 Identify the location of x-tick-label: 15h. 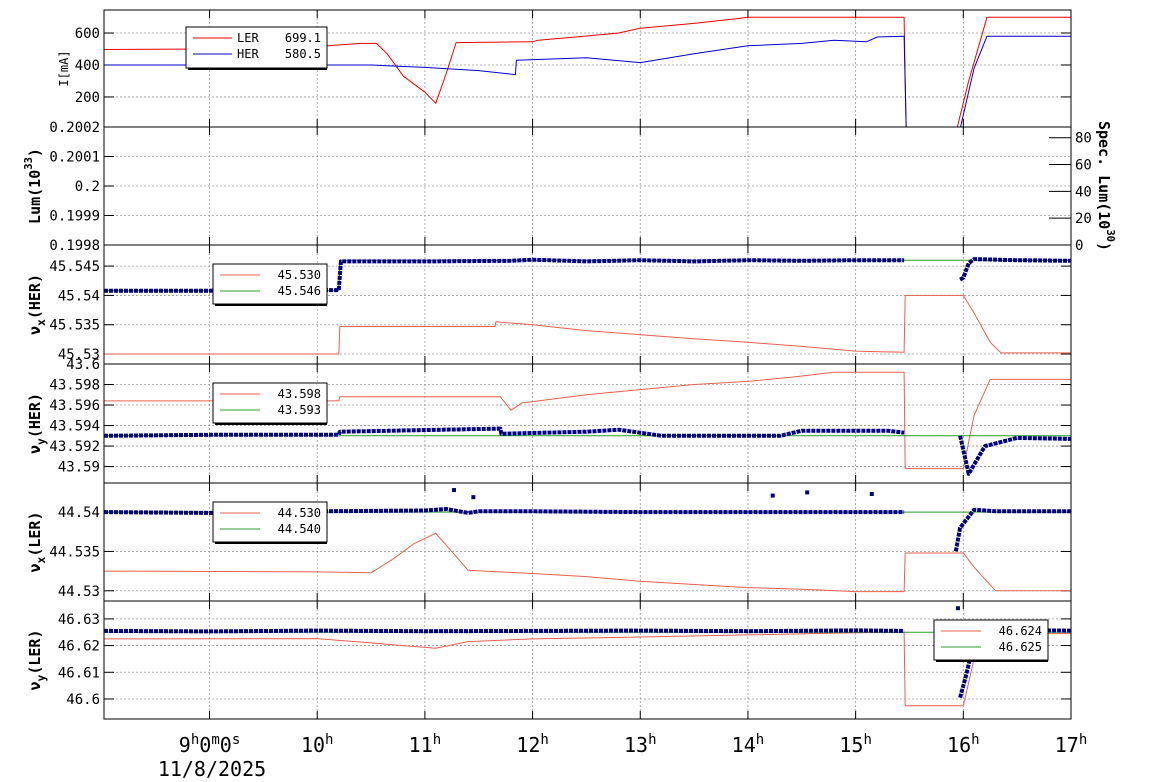
(855, 744).